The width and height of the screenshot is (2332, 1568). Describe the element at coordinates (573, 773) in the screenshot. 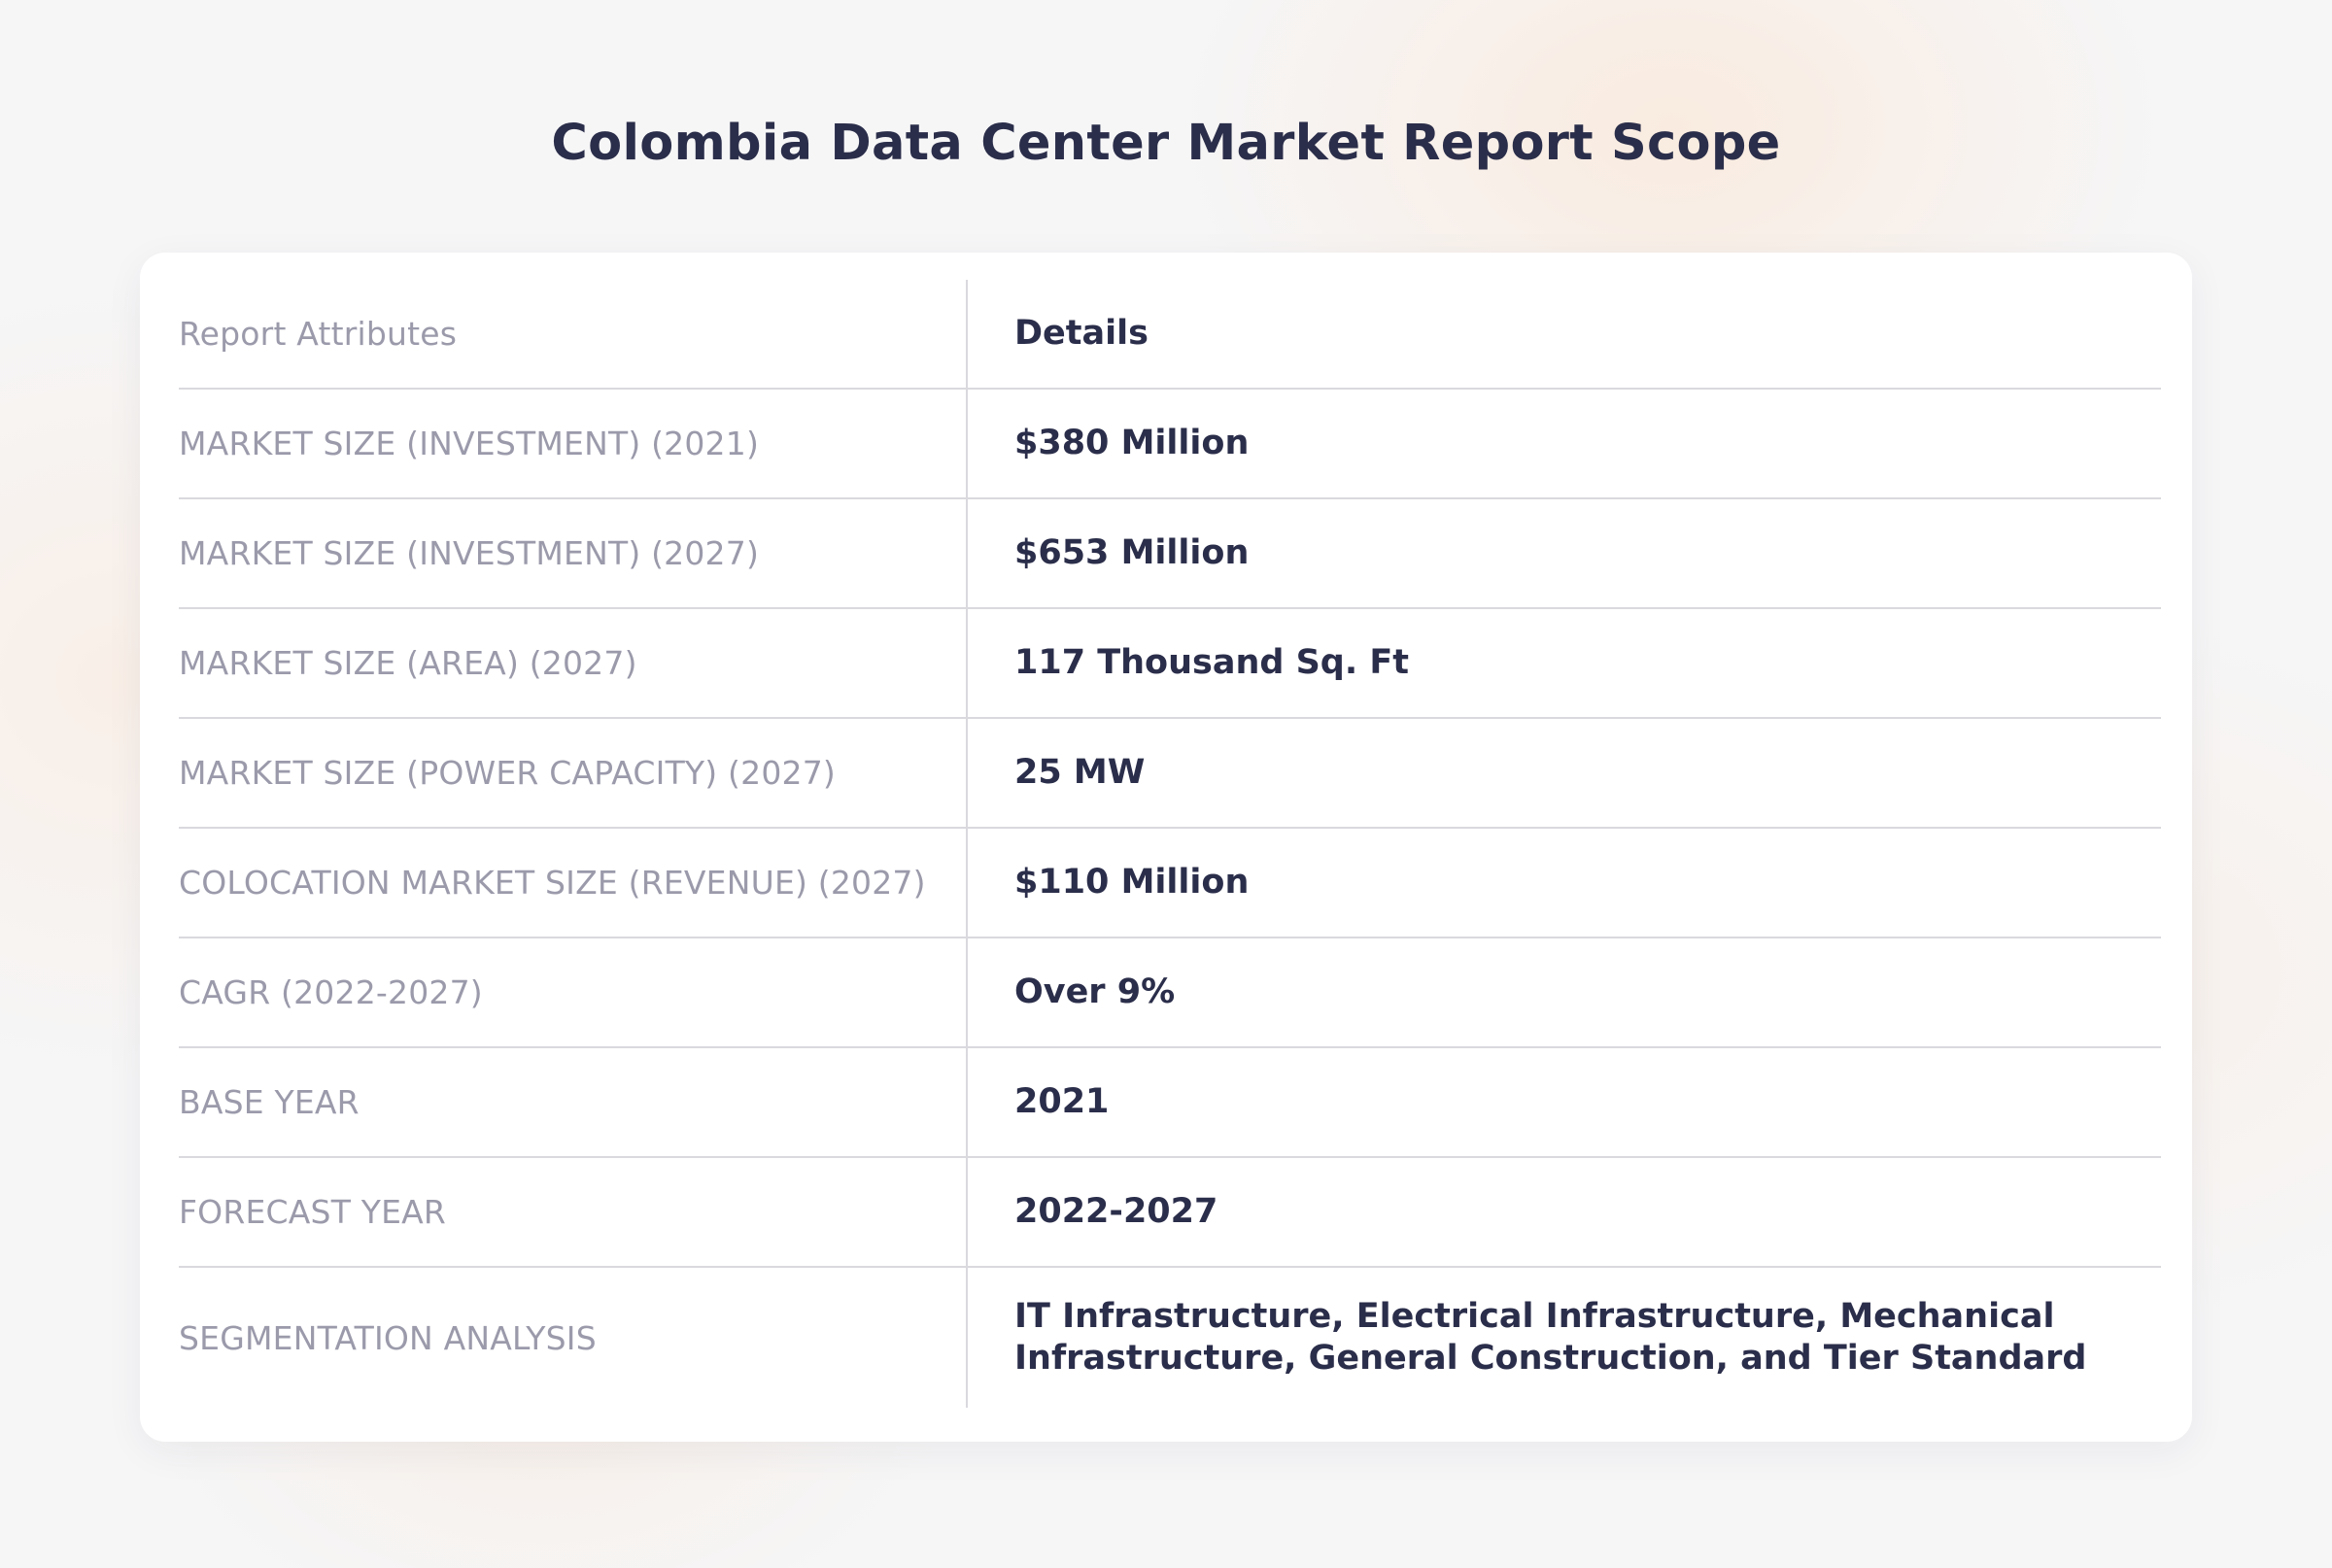

I see `row-attribute: MARKET SIZE (POWER CAPACITY) (2027)` at that location.